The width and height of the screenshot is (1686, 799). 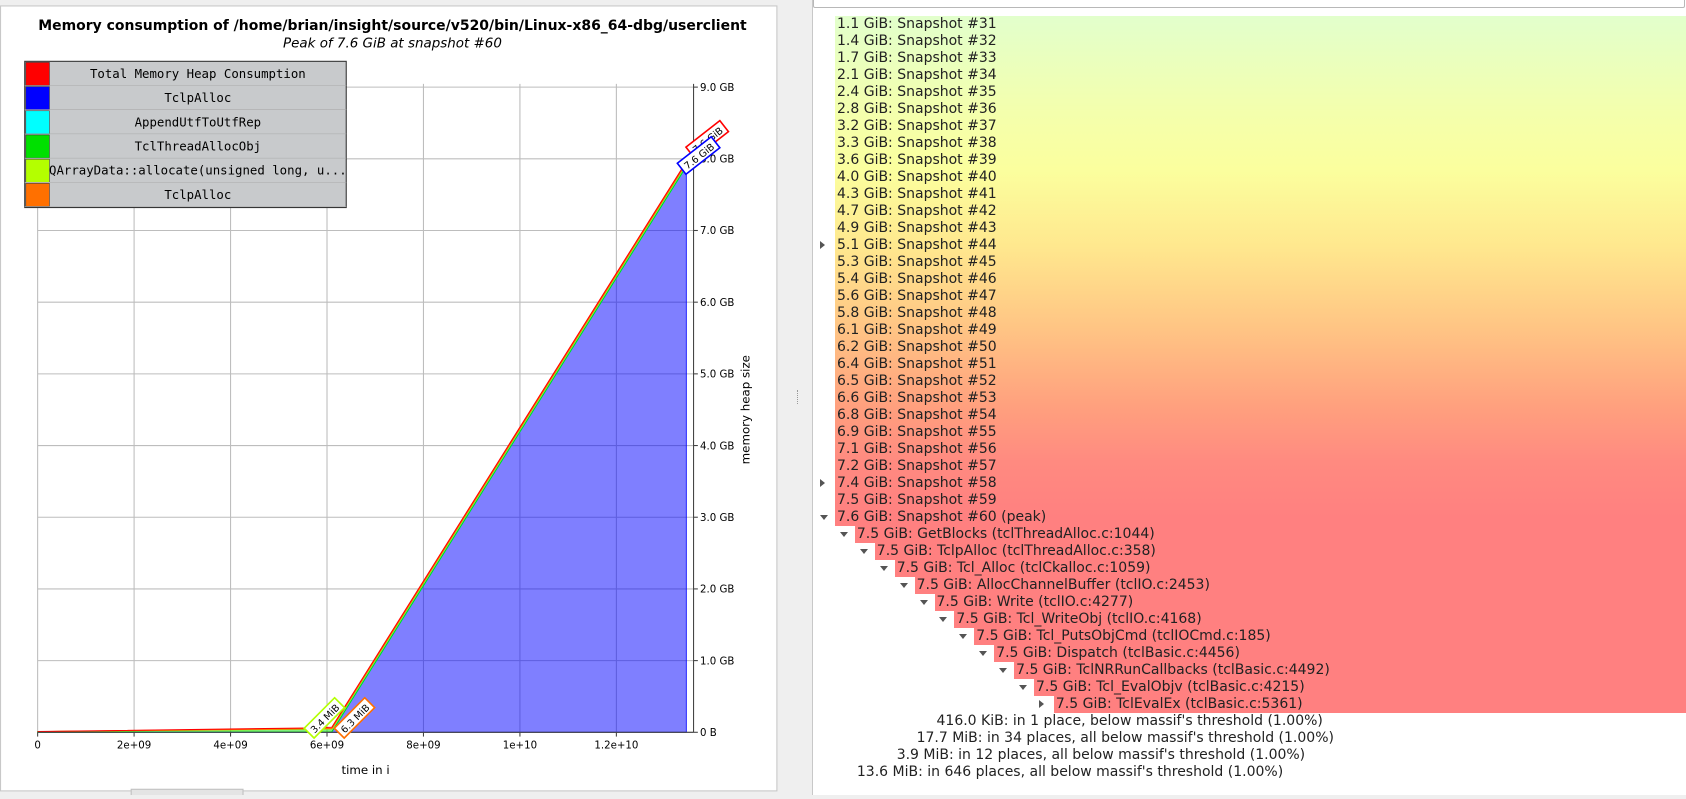 I want to click on row-text: 6.8 GiB: Snapshot #54, so click(x=917, y=415).